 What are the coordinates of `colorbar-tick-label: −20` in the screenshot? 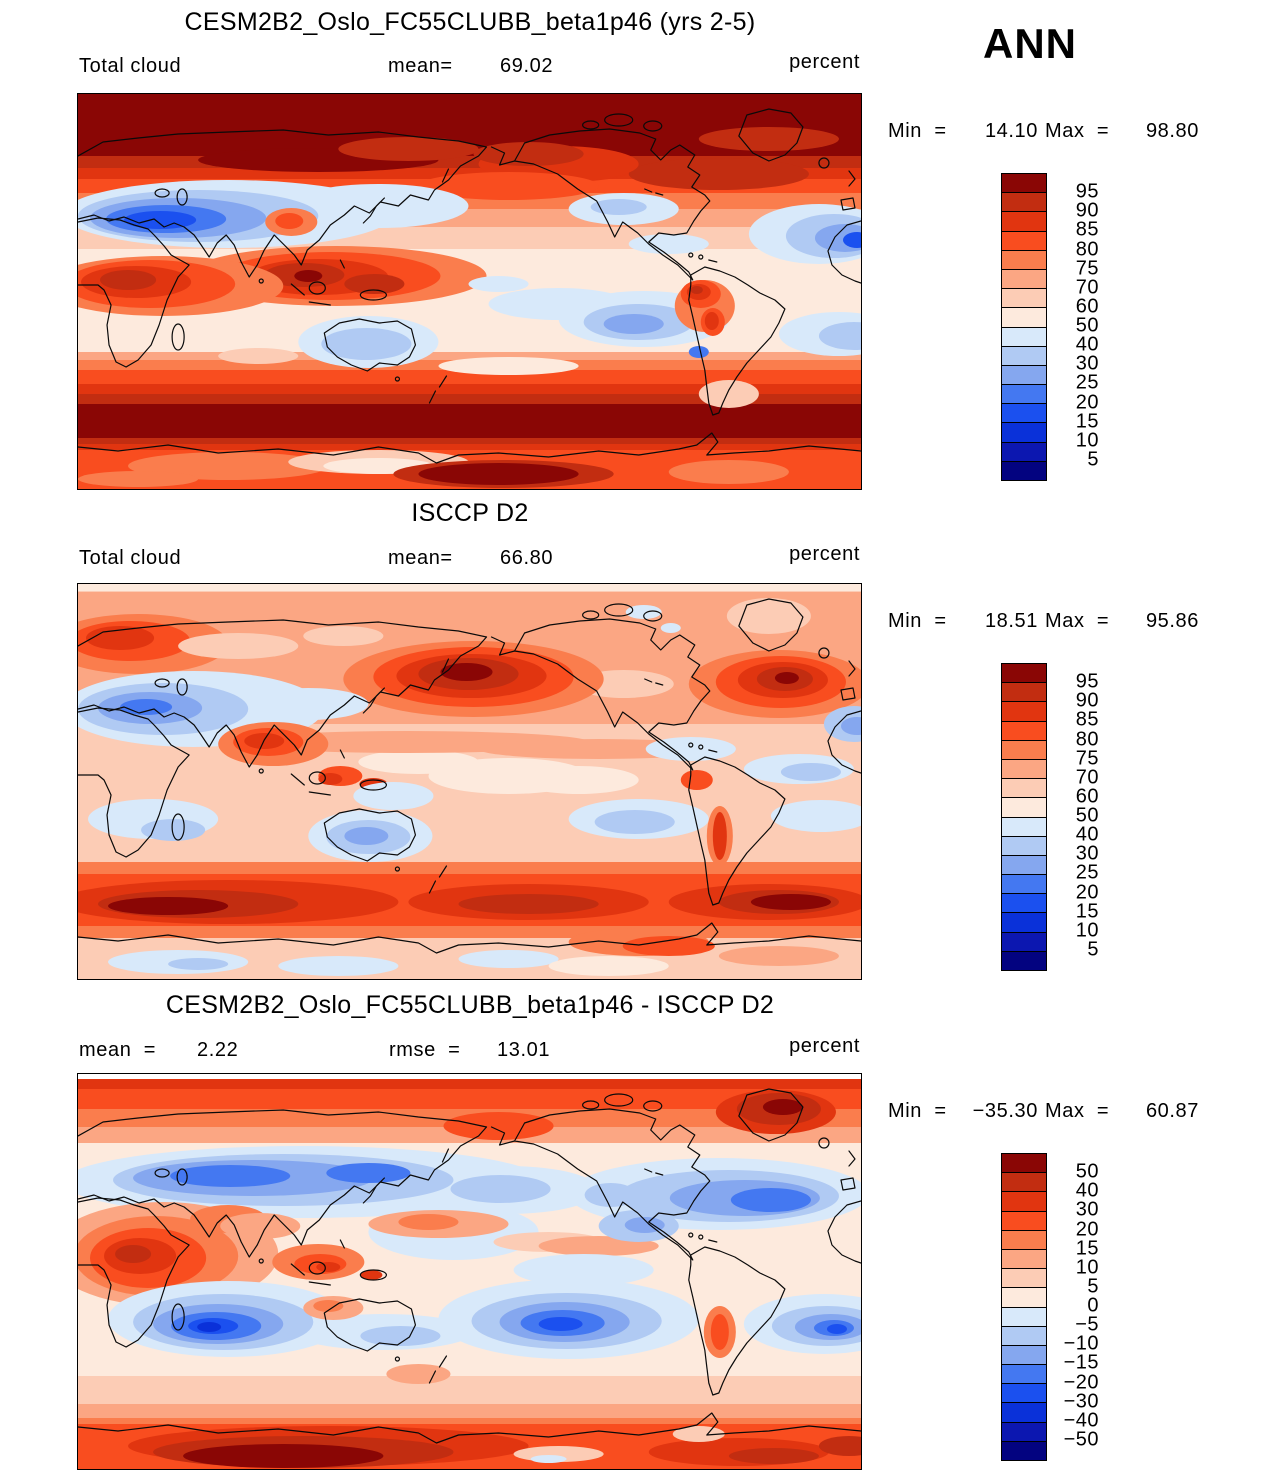 It's located at (1081, 1382).